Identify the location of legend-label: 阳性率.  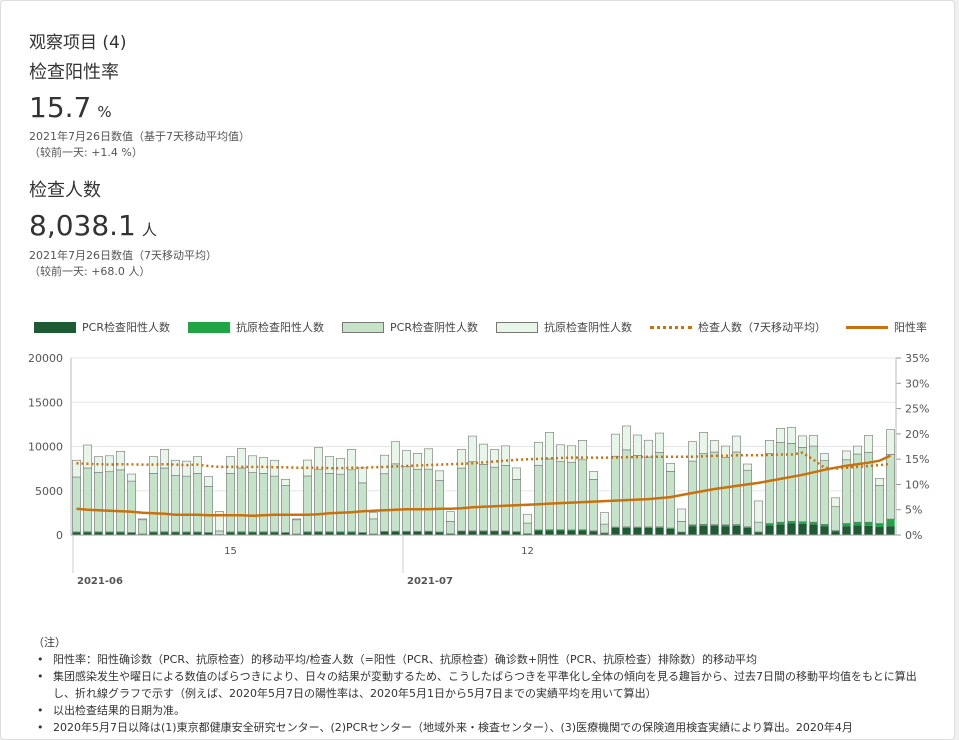
(910, 327).